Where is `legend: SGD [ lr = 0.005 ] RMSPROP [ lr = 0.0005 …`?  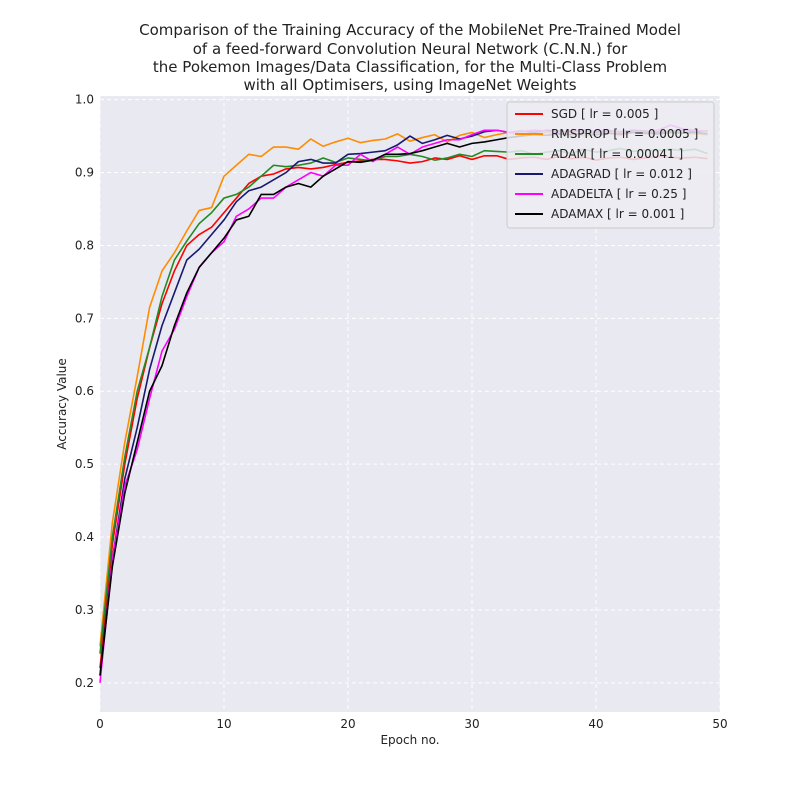
legend: SGD [ lr = 0.005 ] RMSPROP [ lr = 0.0005 … is located at coordinates (610, 165).